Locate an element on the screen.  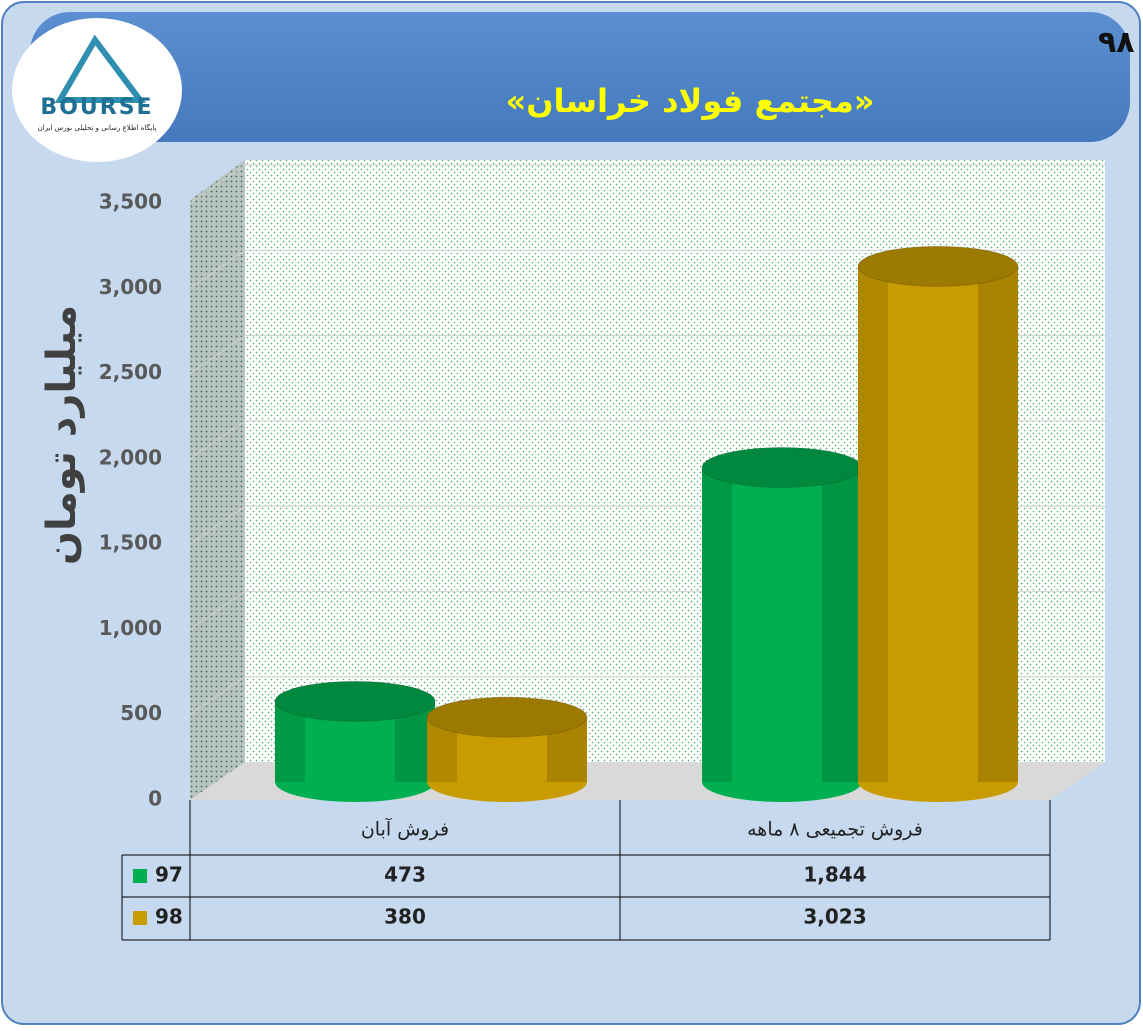
y-tick-label: 1,500 is located at coordinates (130, 543).